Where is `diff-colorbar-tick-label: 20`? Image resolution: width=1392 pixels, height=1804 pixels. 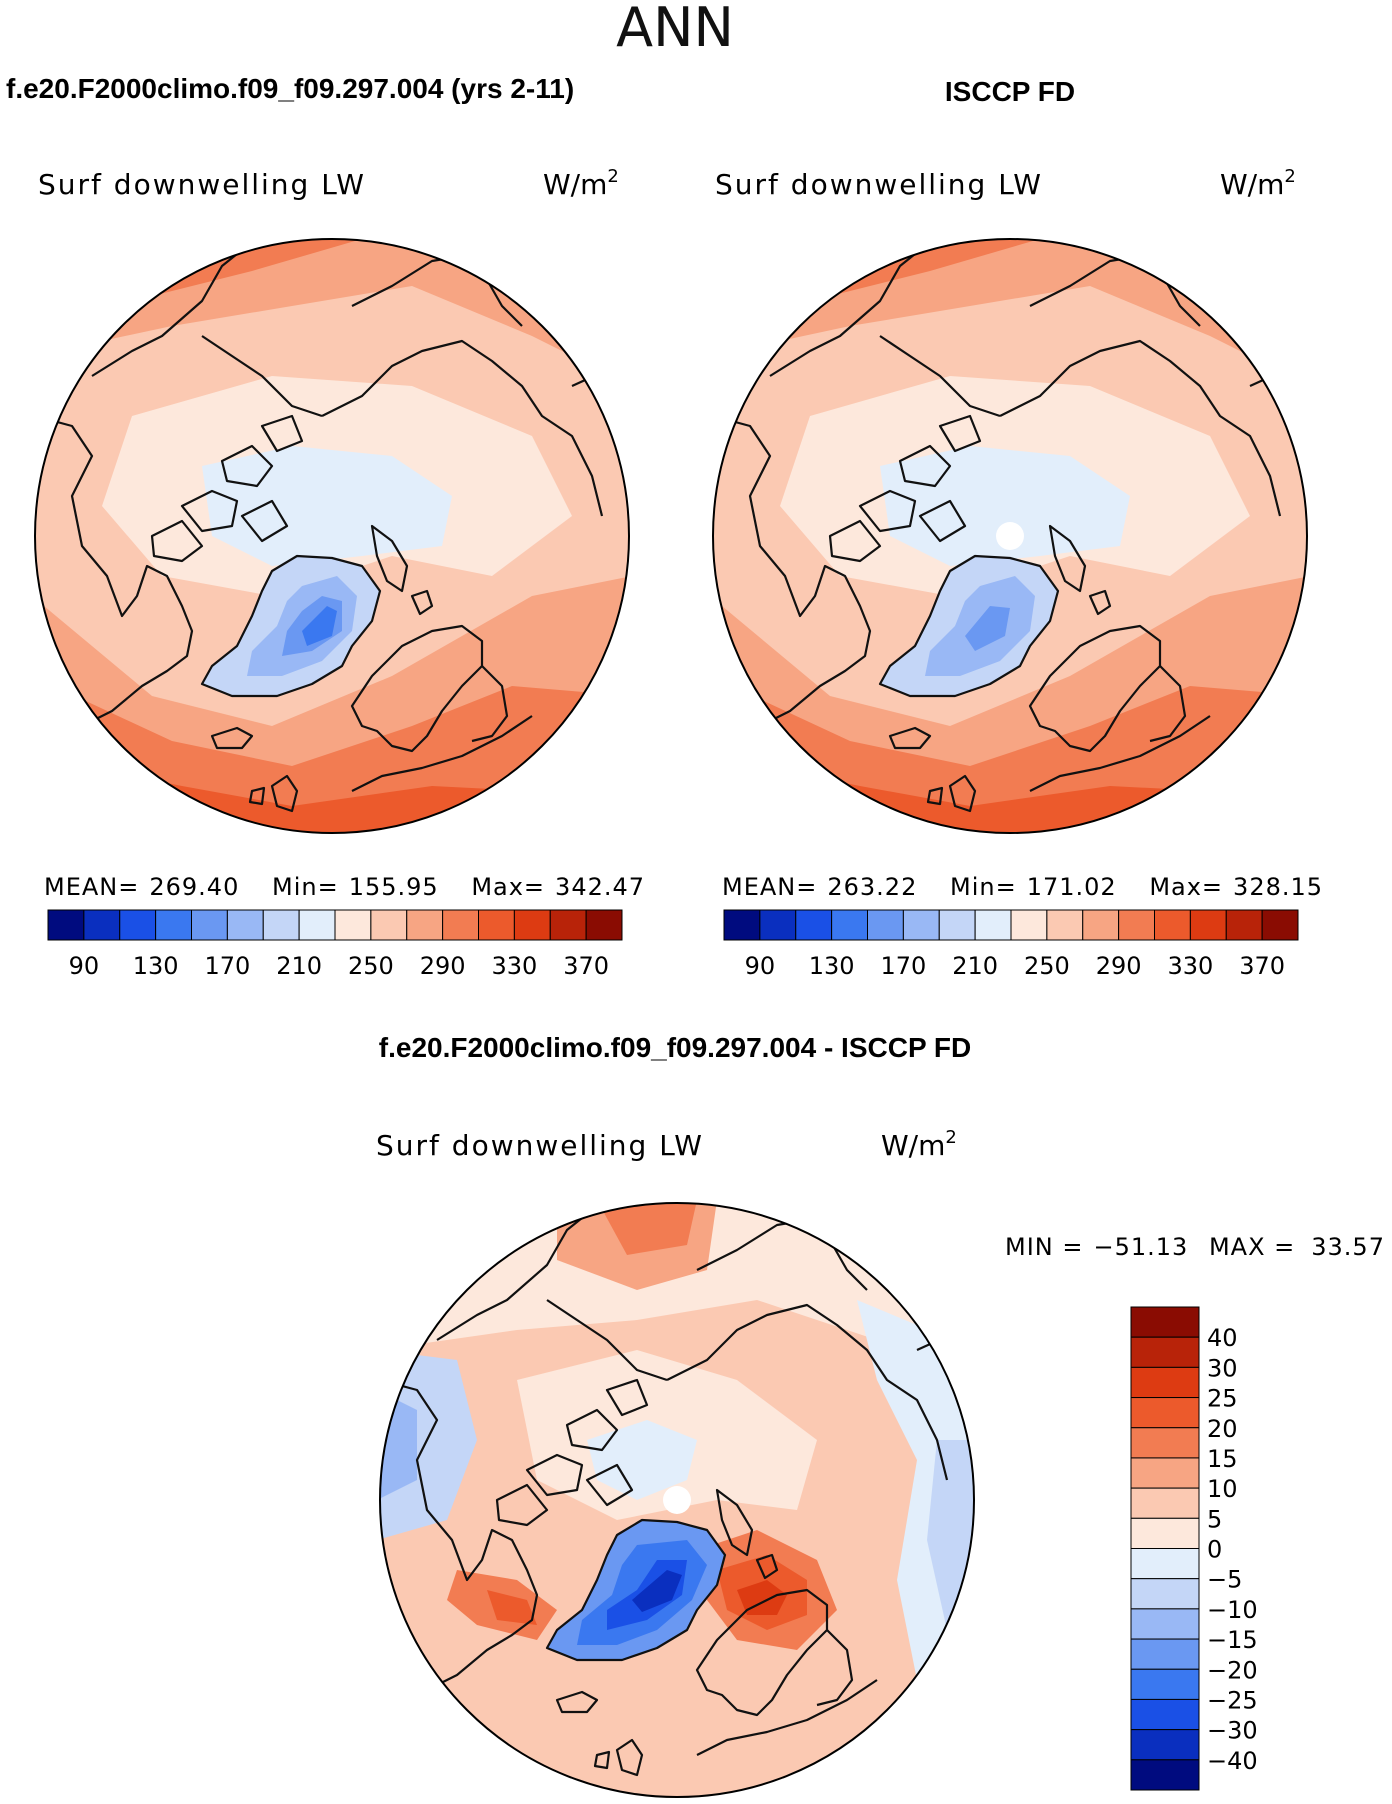 diff-colorbar-tick-label: 20 is located at coordinates (1222, 1429).